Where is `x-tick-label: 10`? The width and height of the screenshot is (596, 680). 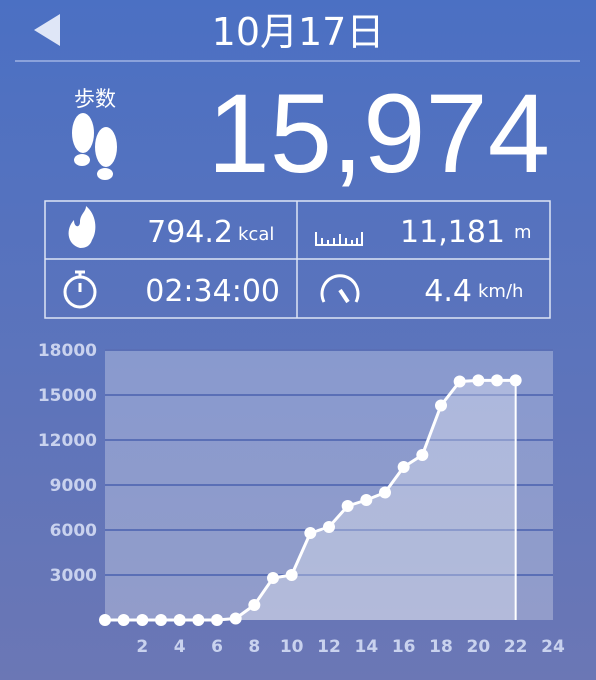 x-tick-label: 10 is located at coordinates (292, 647).